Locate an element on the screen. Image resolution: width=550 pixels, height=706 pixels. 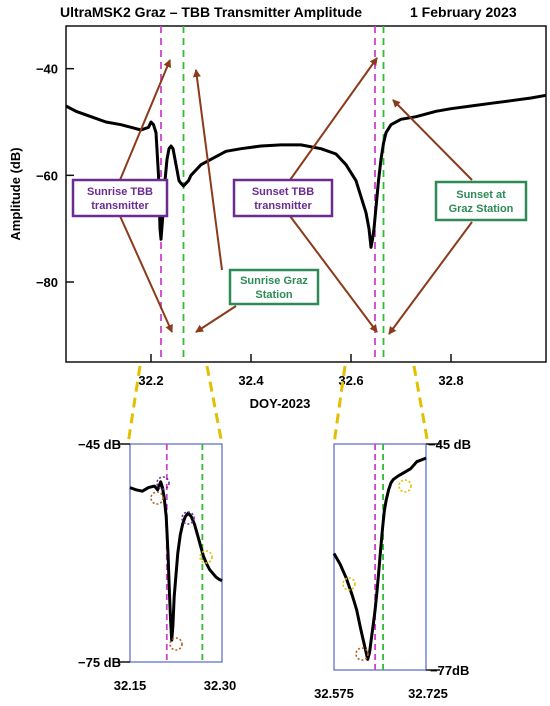
annotation-sunset-tbb-line2: transmitter is located at coordinates (283, 206).